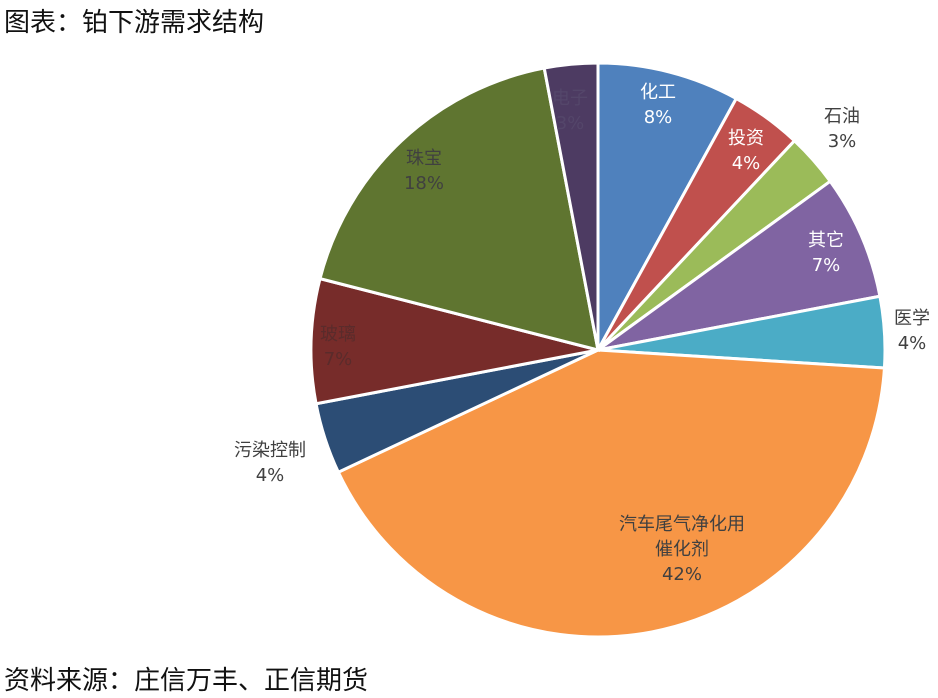 The height and width of the screenshot is (698, 938). I want to click on slice-label: 污染控制 4%, so click(270, 463).